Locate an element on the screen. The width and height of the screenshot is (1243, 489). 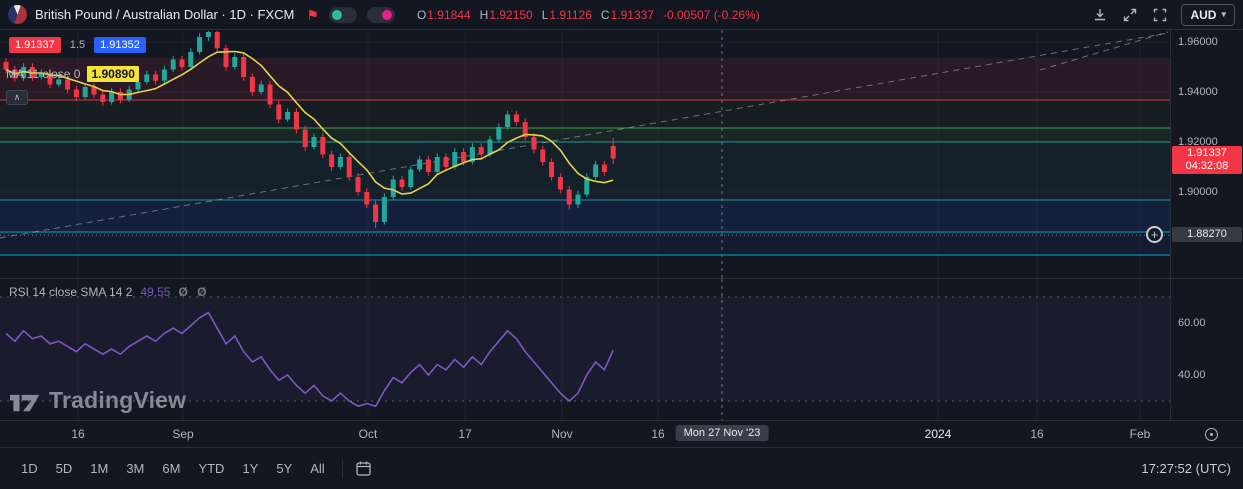
chevron-up-icon: ∧ is located at coordinates (17, 97).